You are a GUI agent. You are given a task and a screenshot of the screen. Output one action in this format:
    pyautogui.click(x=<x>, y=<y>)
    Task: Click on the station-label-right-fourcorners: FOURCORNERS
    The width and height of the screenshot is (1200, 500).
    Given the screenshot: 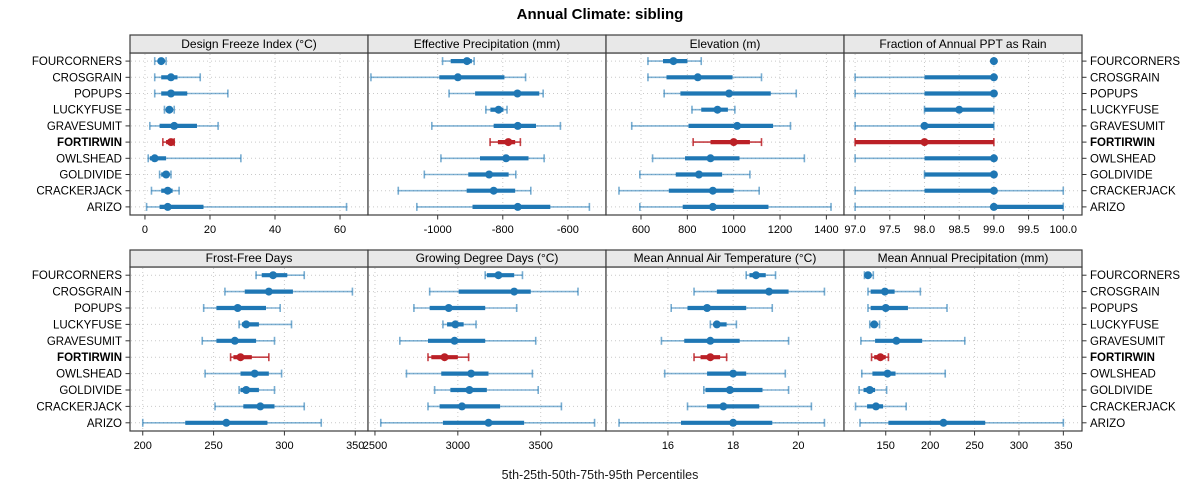 What is the action you would take?
    pyautogui.click(x=1135, y=62)
    